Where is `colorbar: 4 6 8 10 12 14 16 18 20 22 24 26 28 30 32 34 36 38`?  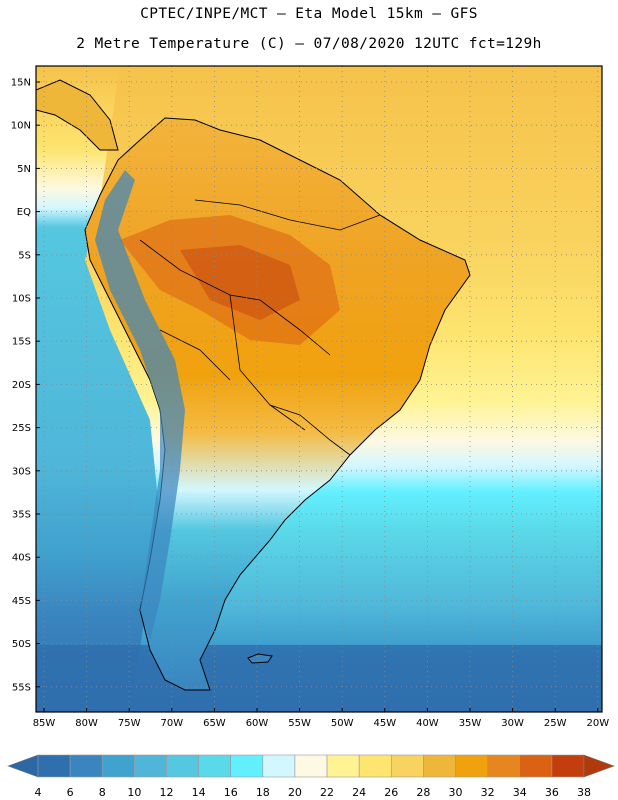 colorbar: 4 6 8 10 12 14 16 18 20 22 24 26 28 30 32 34 36 38 is located at coordinates (311, 776).